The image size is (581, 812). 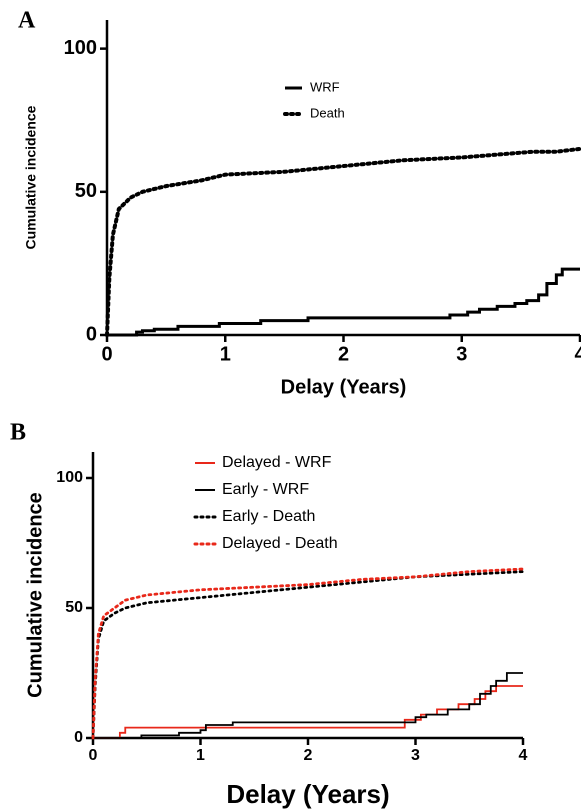 What do you see at coordinates (277, 462) in the screenshot?
I see `legend-label: Delayed - WRF` at bounding box center [277, 462].